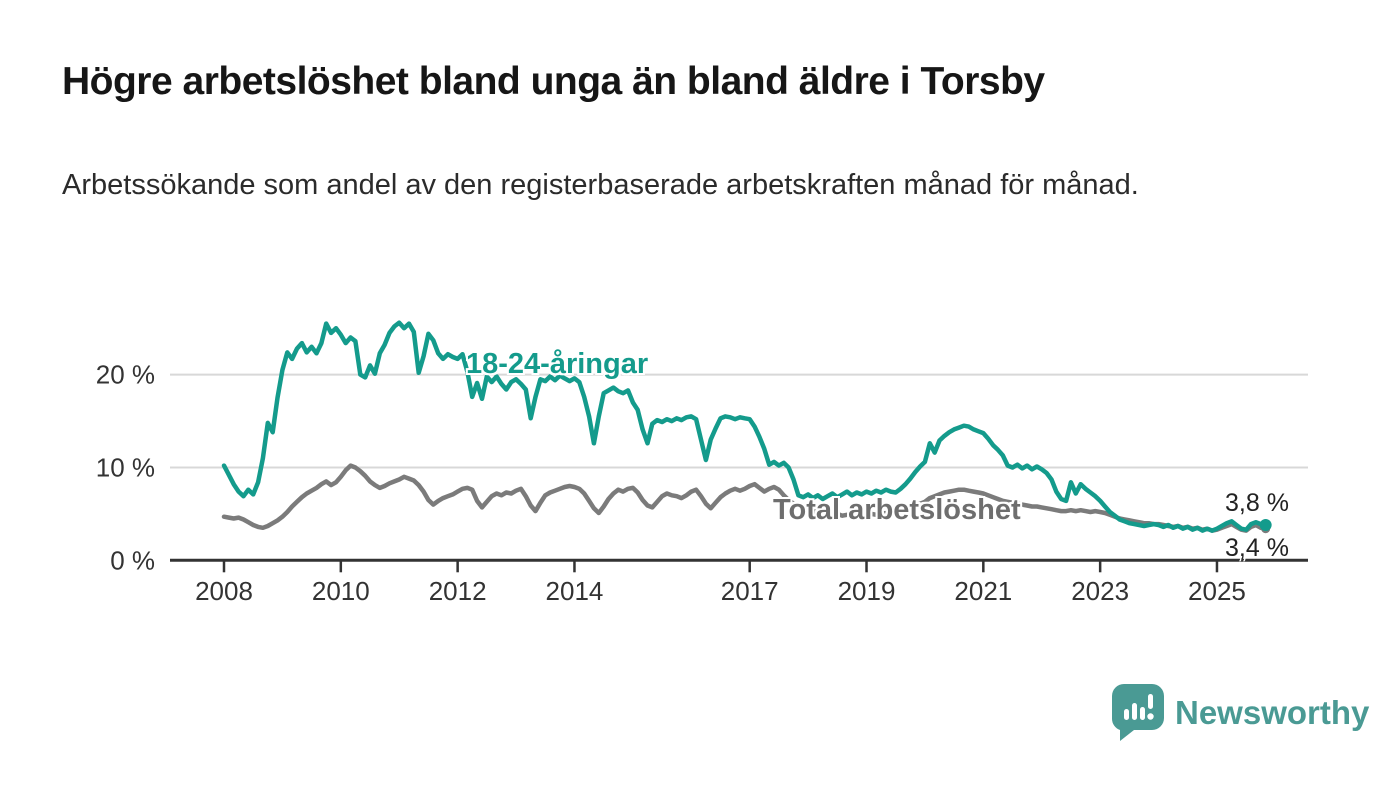  What do you see at coordinates (458, 591) in the screenshot?
I see `x-tick-label: 2012` at bounding box center [458, 591].